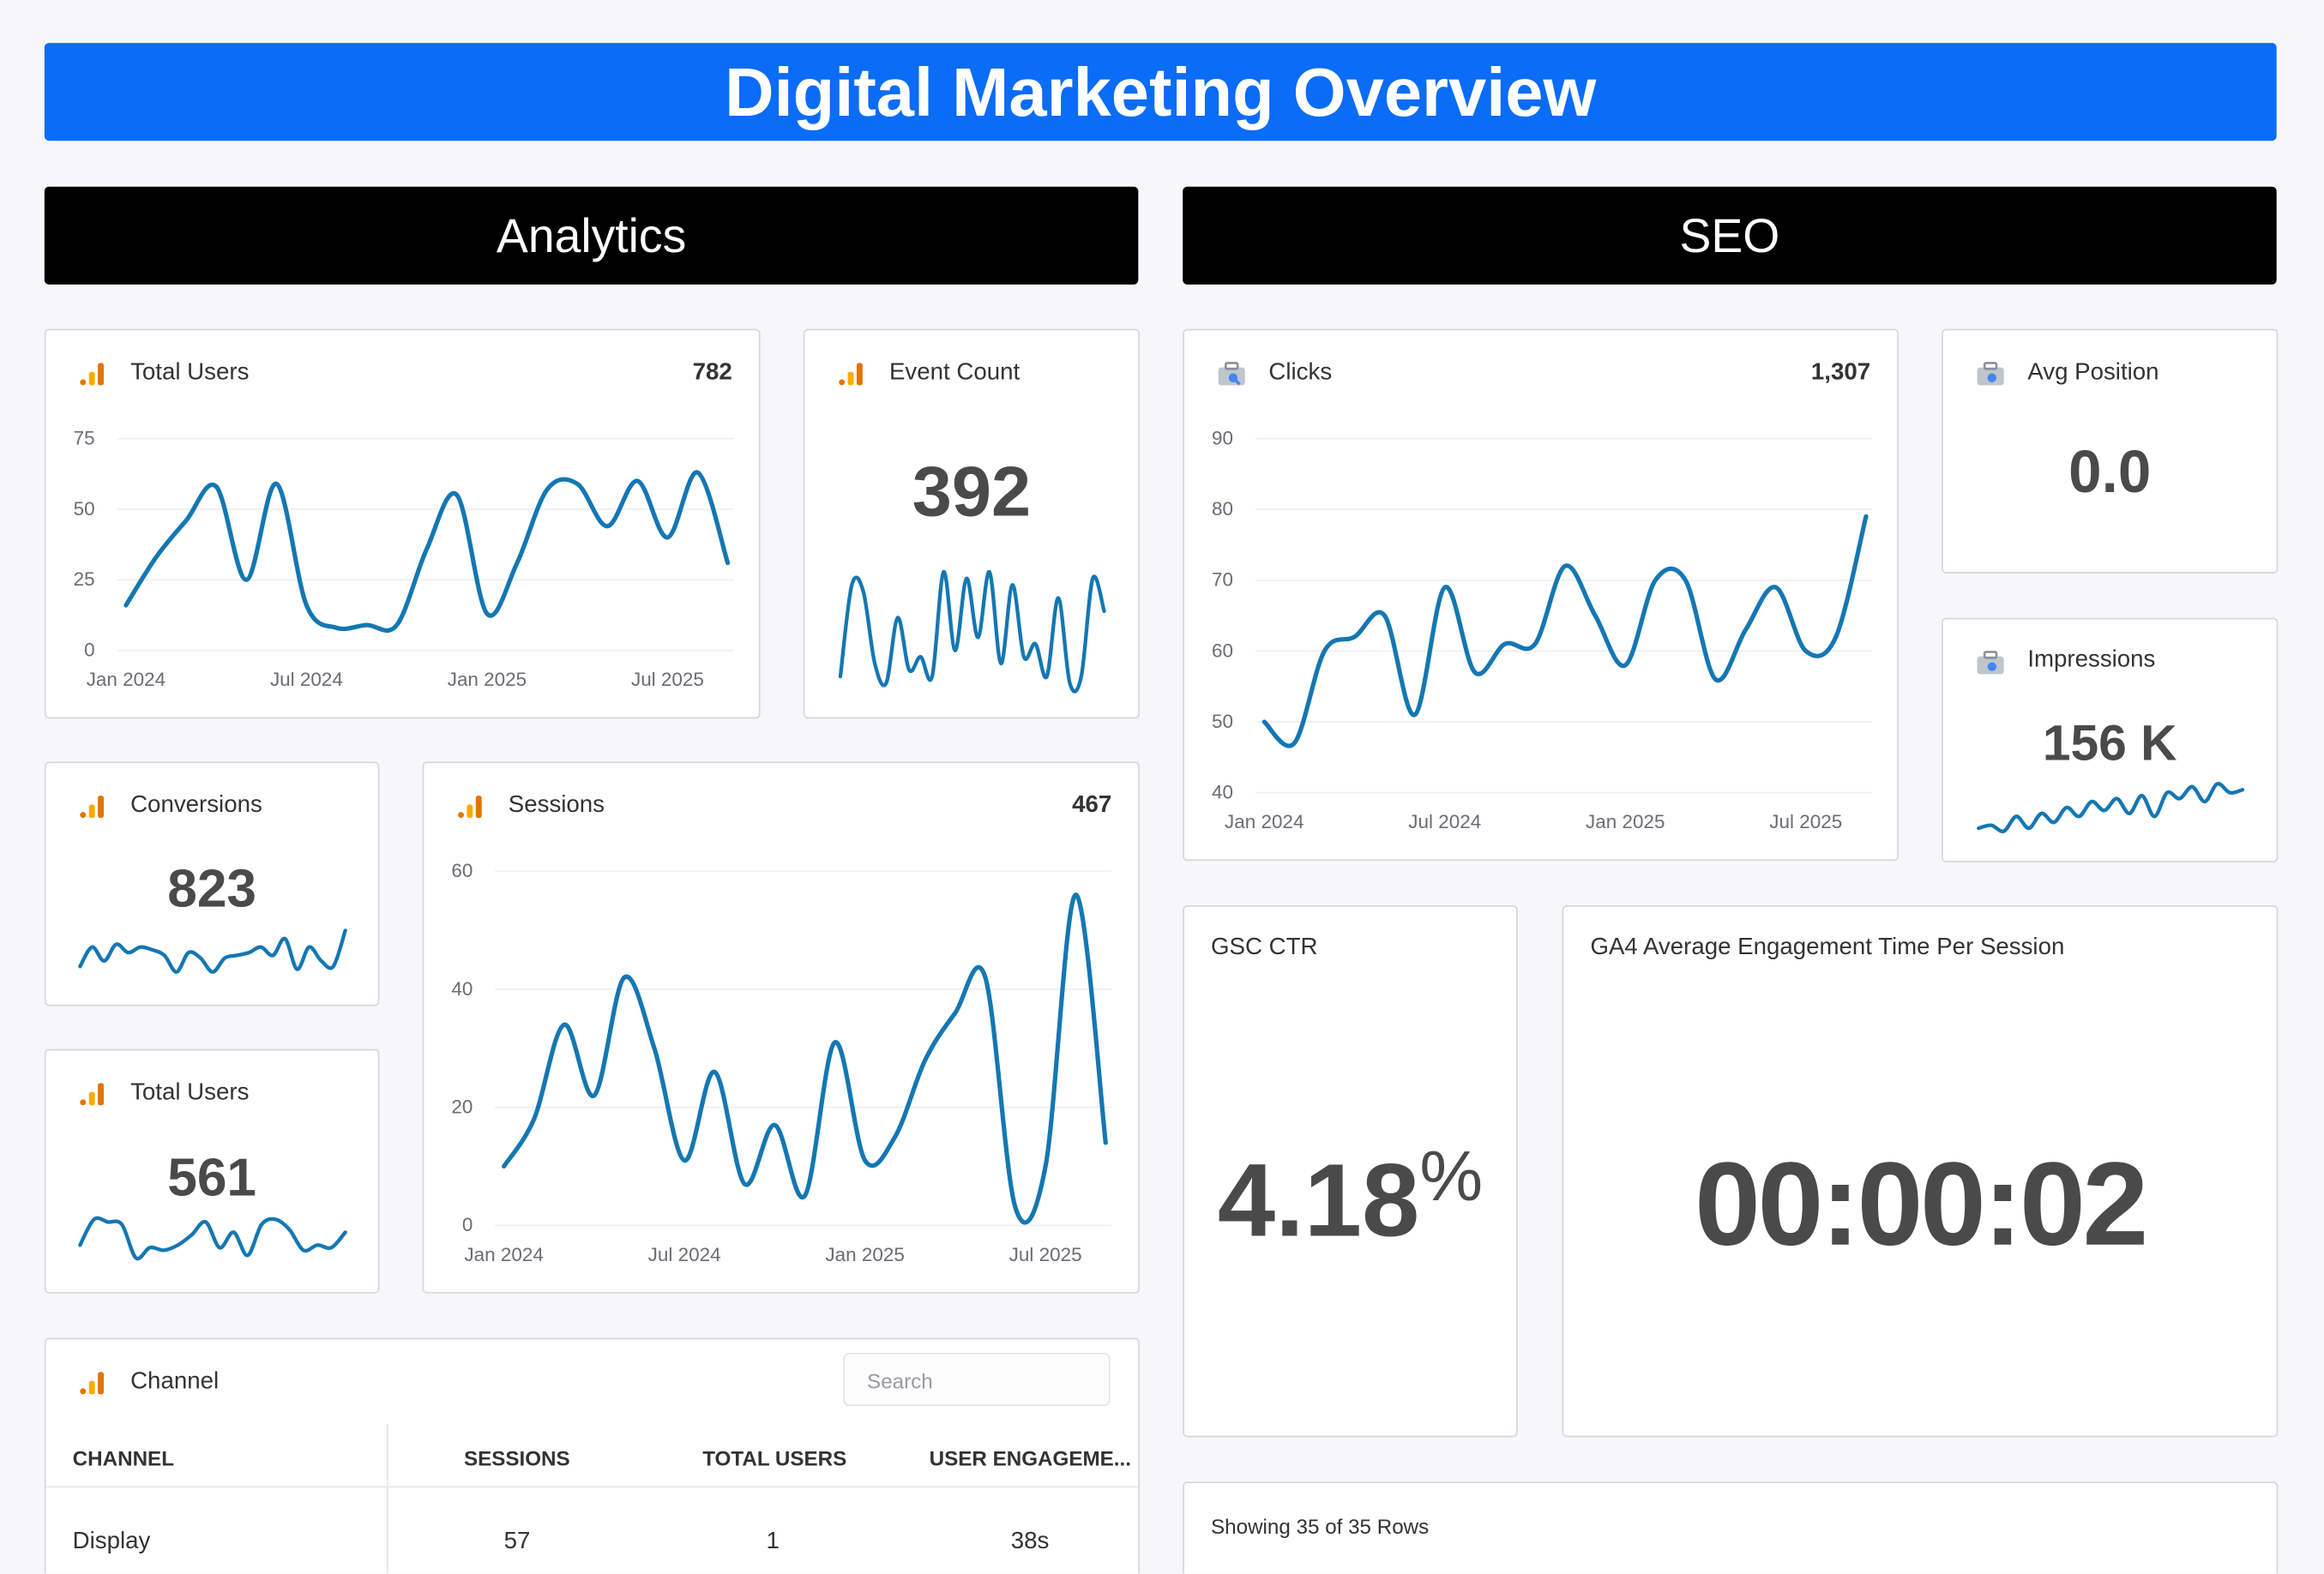 The image size is (2324, 1574). Describe the element at coordinates (2093, 372) in the screenshot. I see `widget-title: Avg Position` at that location.